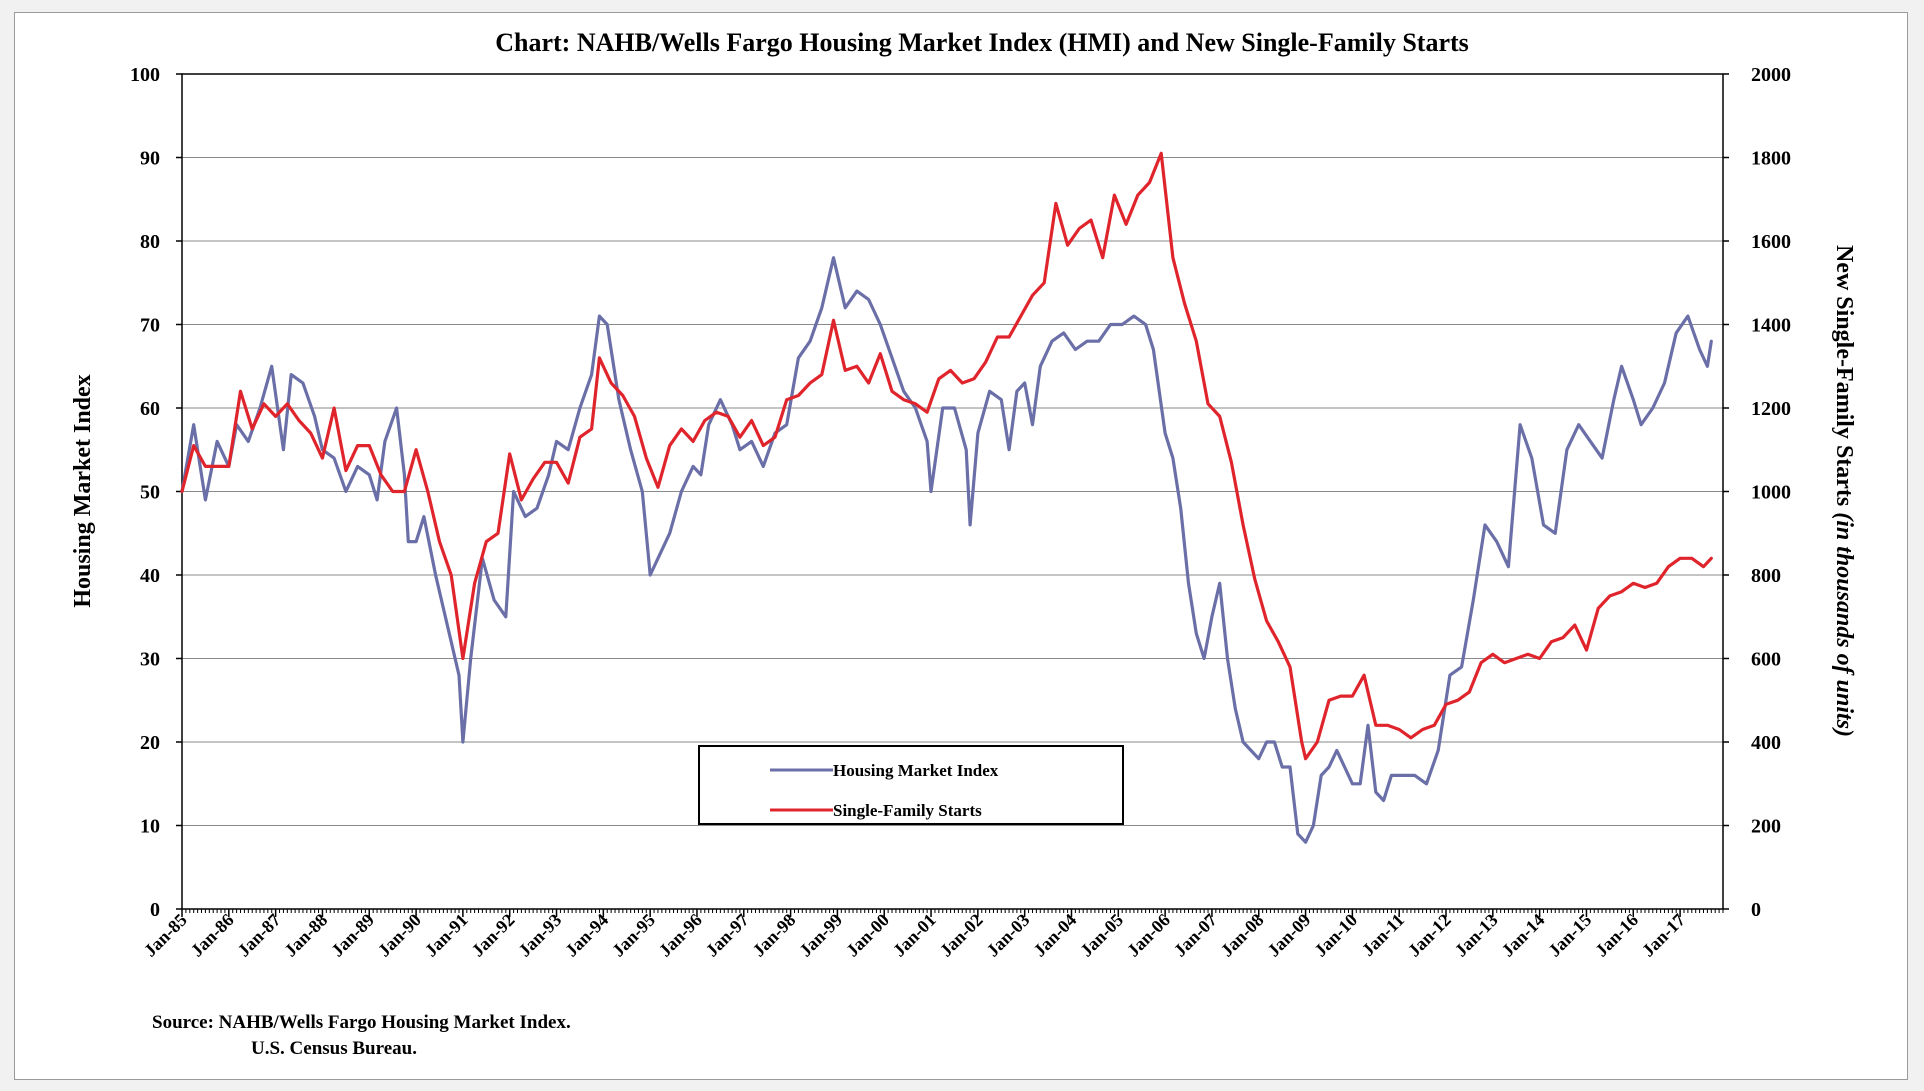  Describe the element at coordinates (212, 935) in the screenshot. I see `x-tick-label: Jan-86` at that location.